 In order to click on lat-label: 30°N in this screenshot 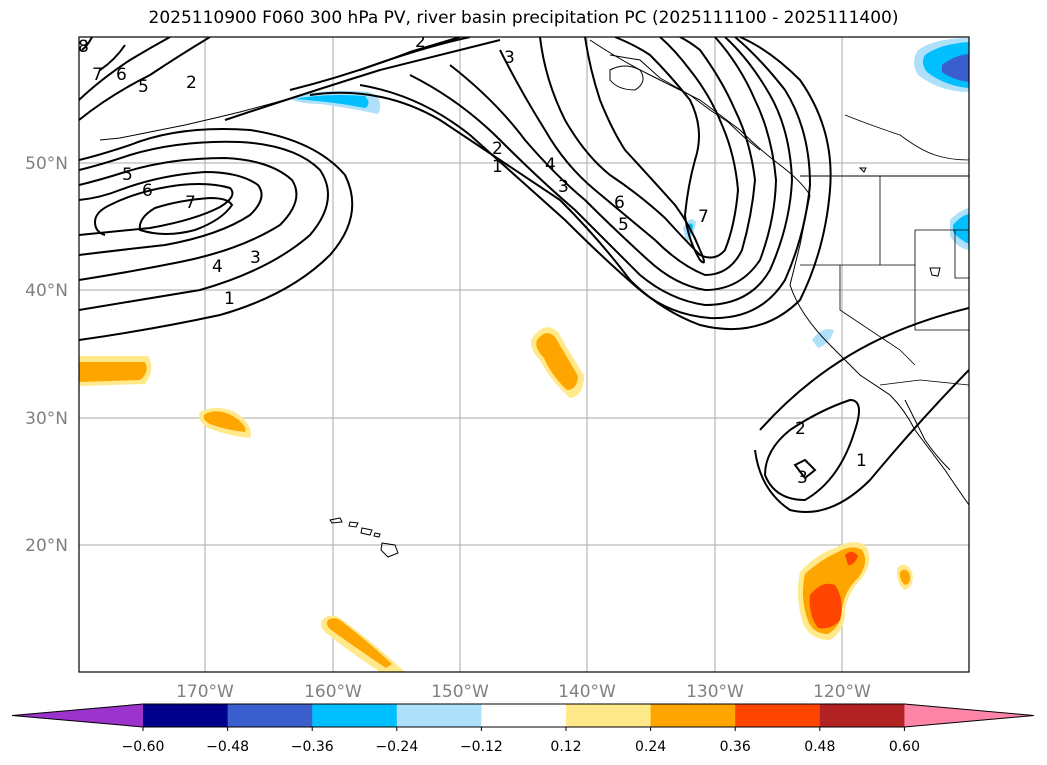, I will do `click(46, 419)`.